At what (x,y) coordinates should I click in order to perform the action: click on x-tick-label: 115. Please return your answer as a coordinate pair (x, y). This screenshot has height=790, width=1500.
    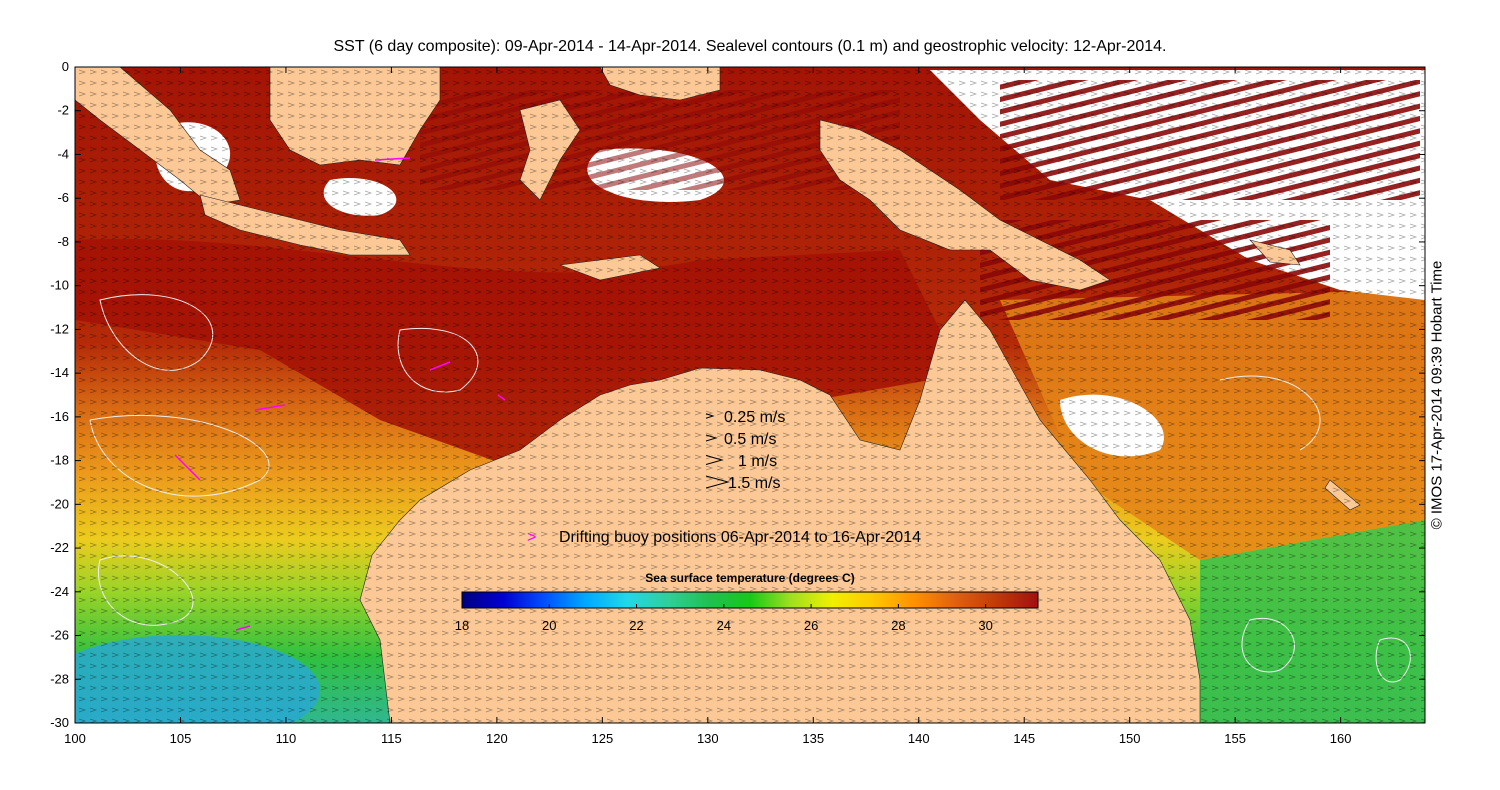
    Looking at the image, I should click on (391, 738).